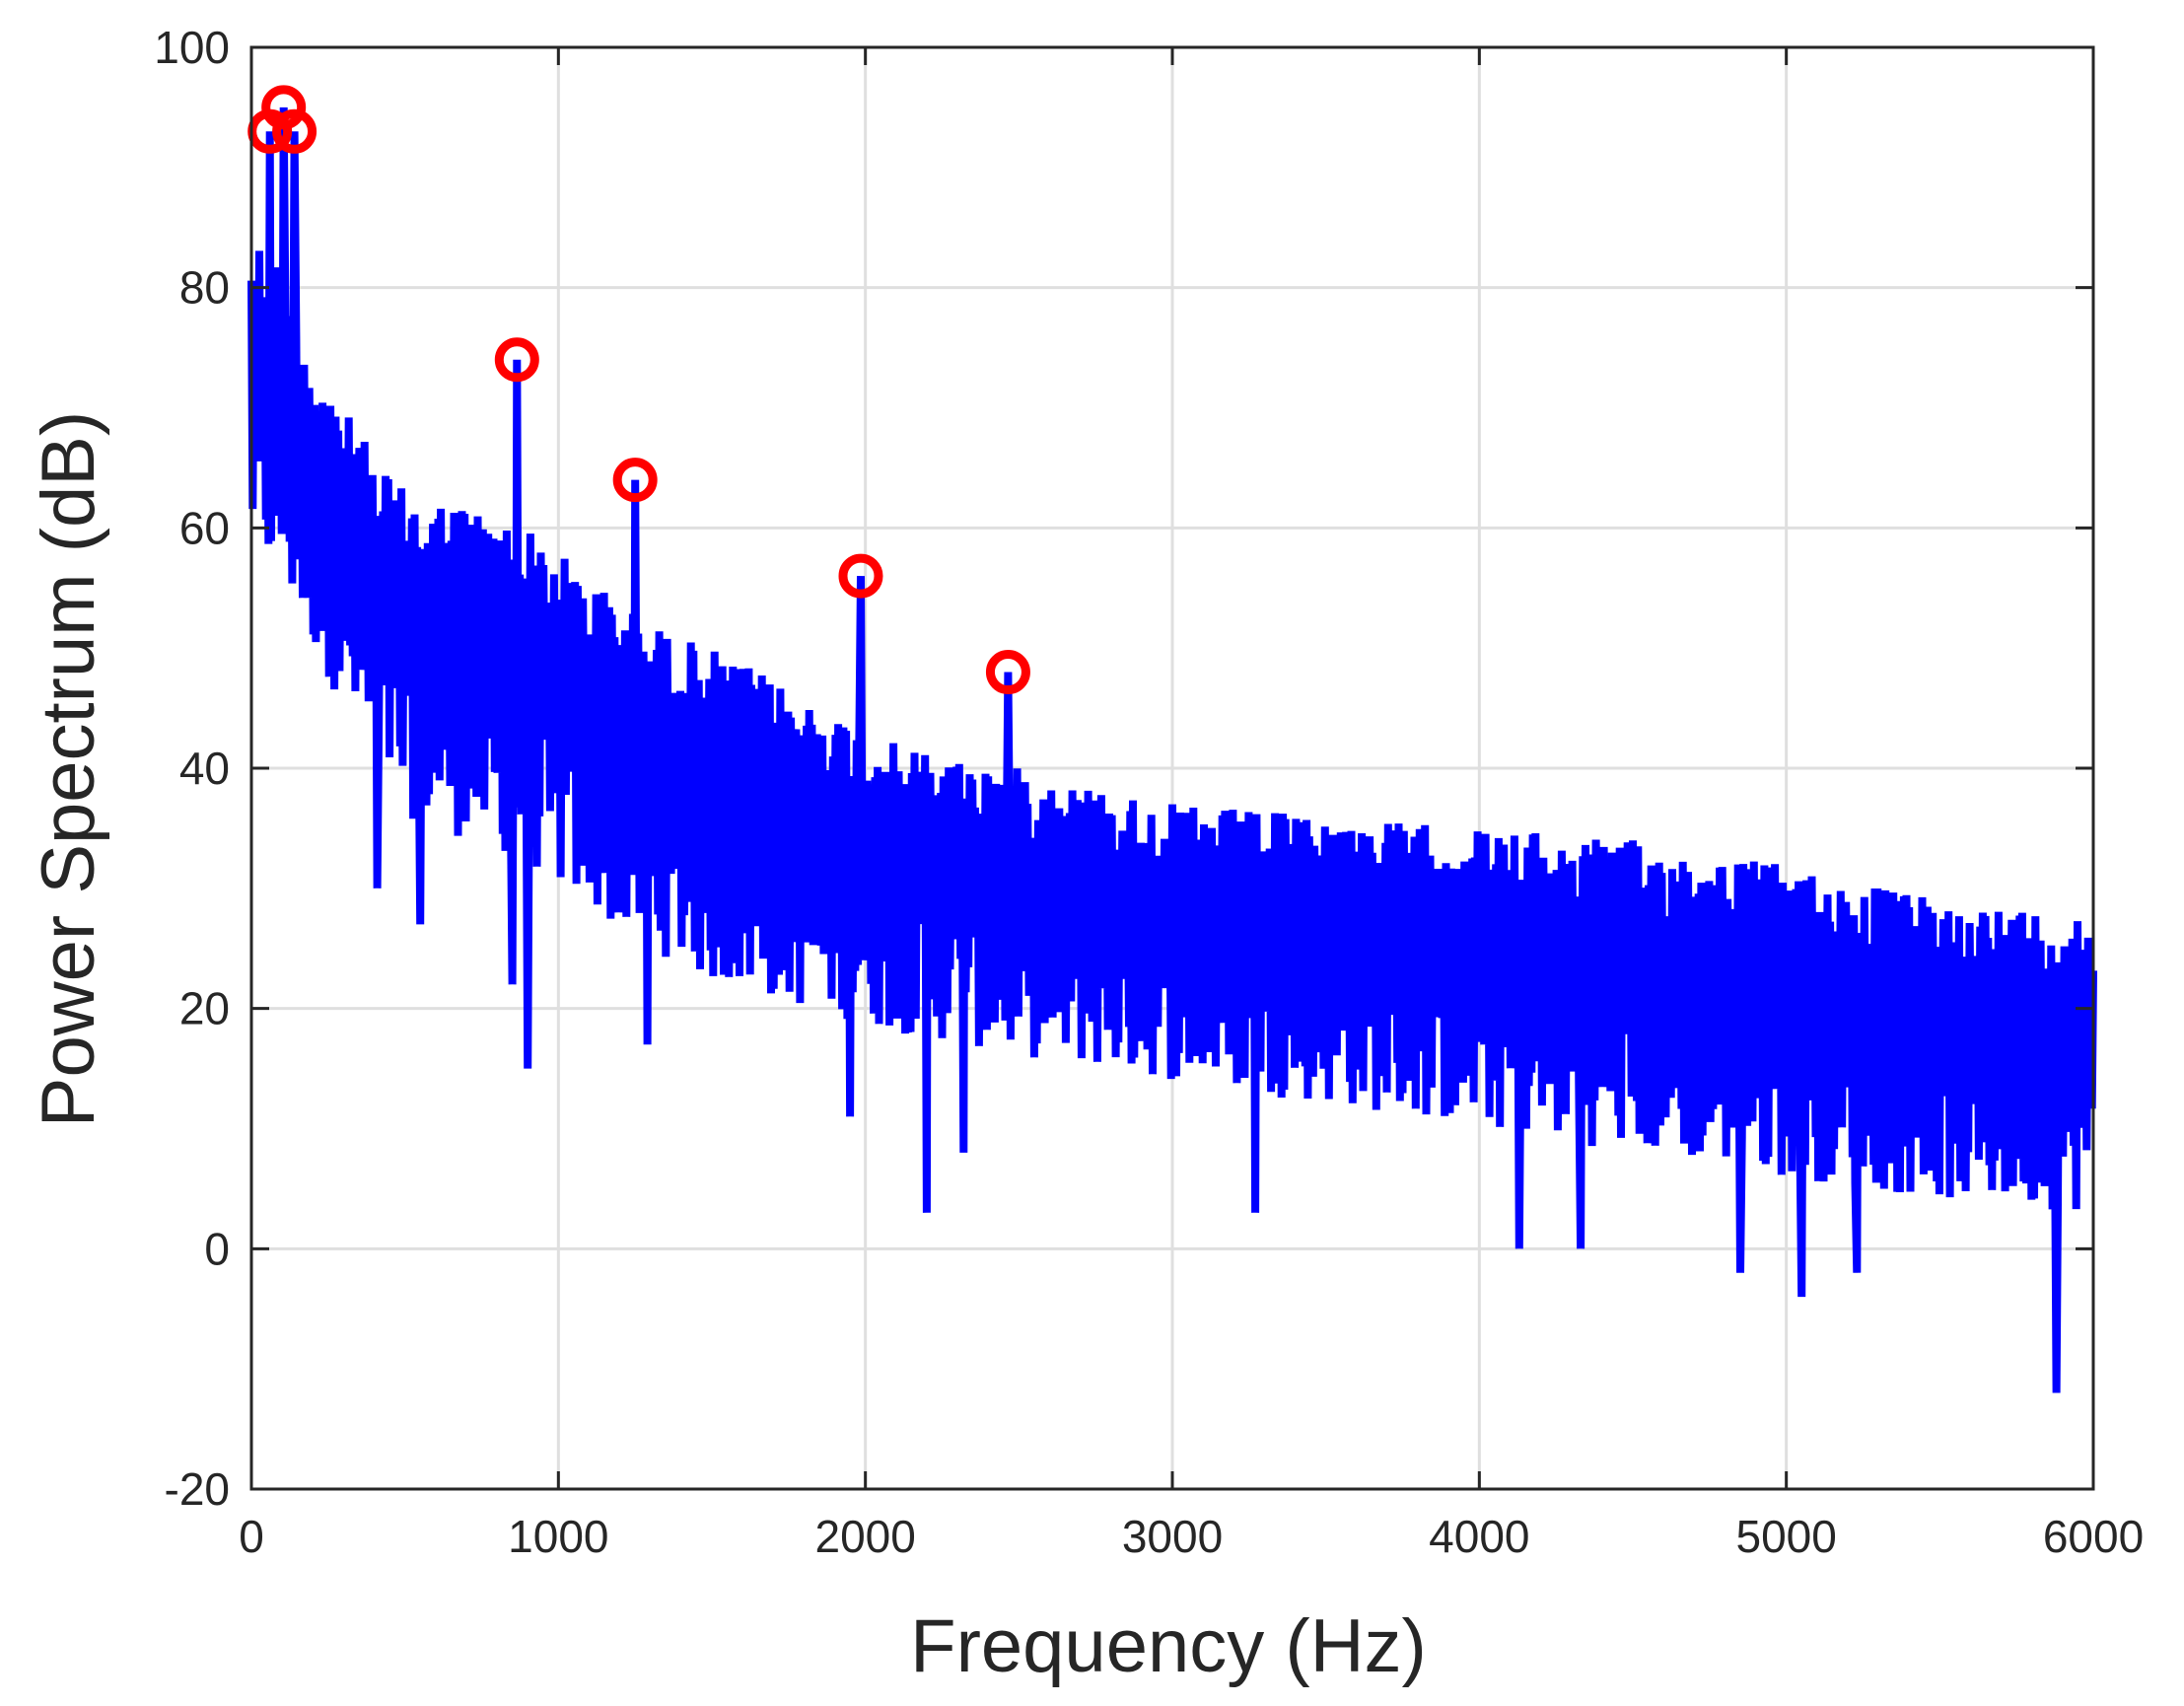 The width and height of the screenshot is (2184, 1706). I want to click on x-tick-label-1: 1000, so click(558, 1536).